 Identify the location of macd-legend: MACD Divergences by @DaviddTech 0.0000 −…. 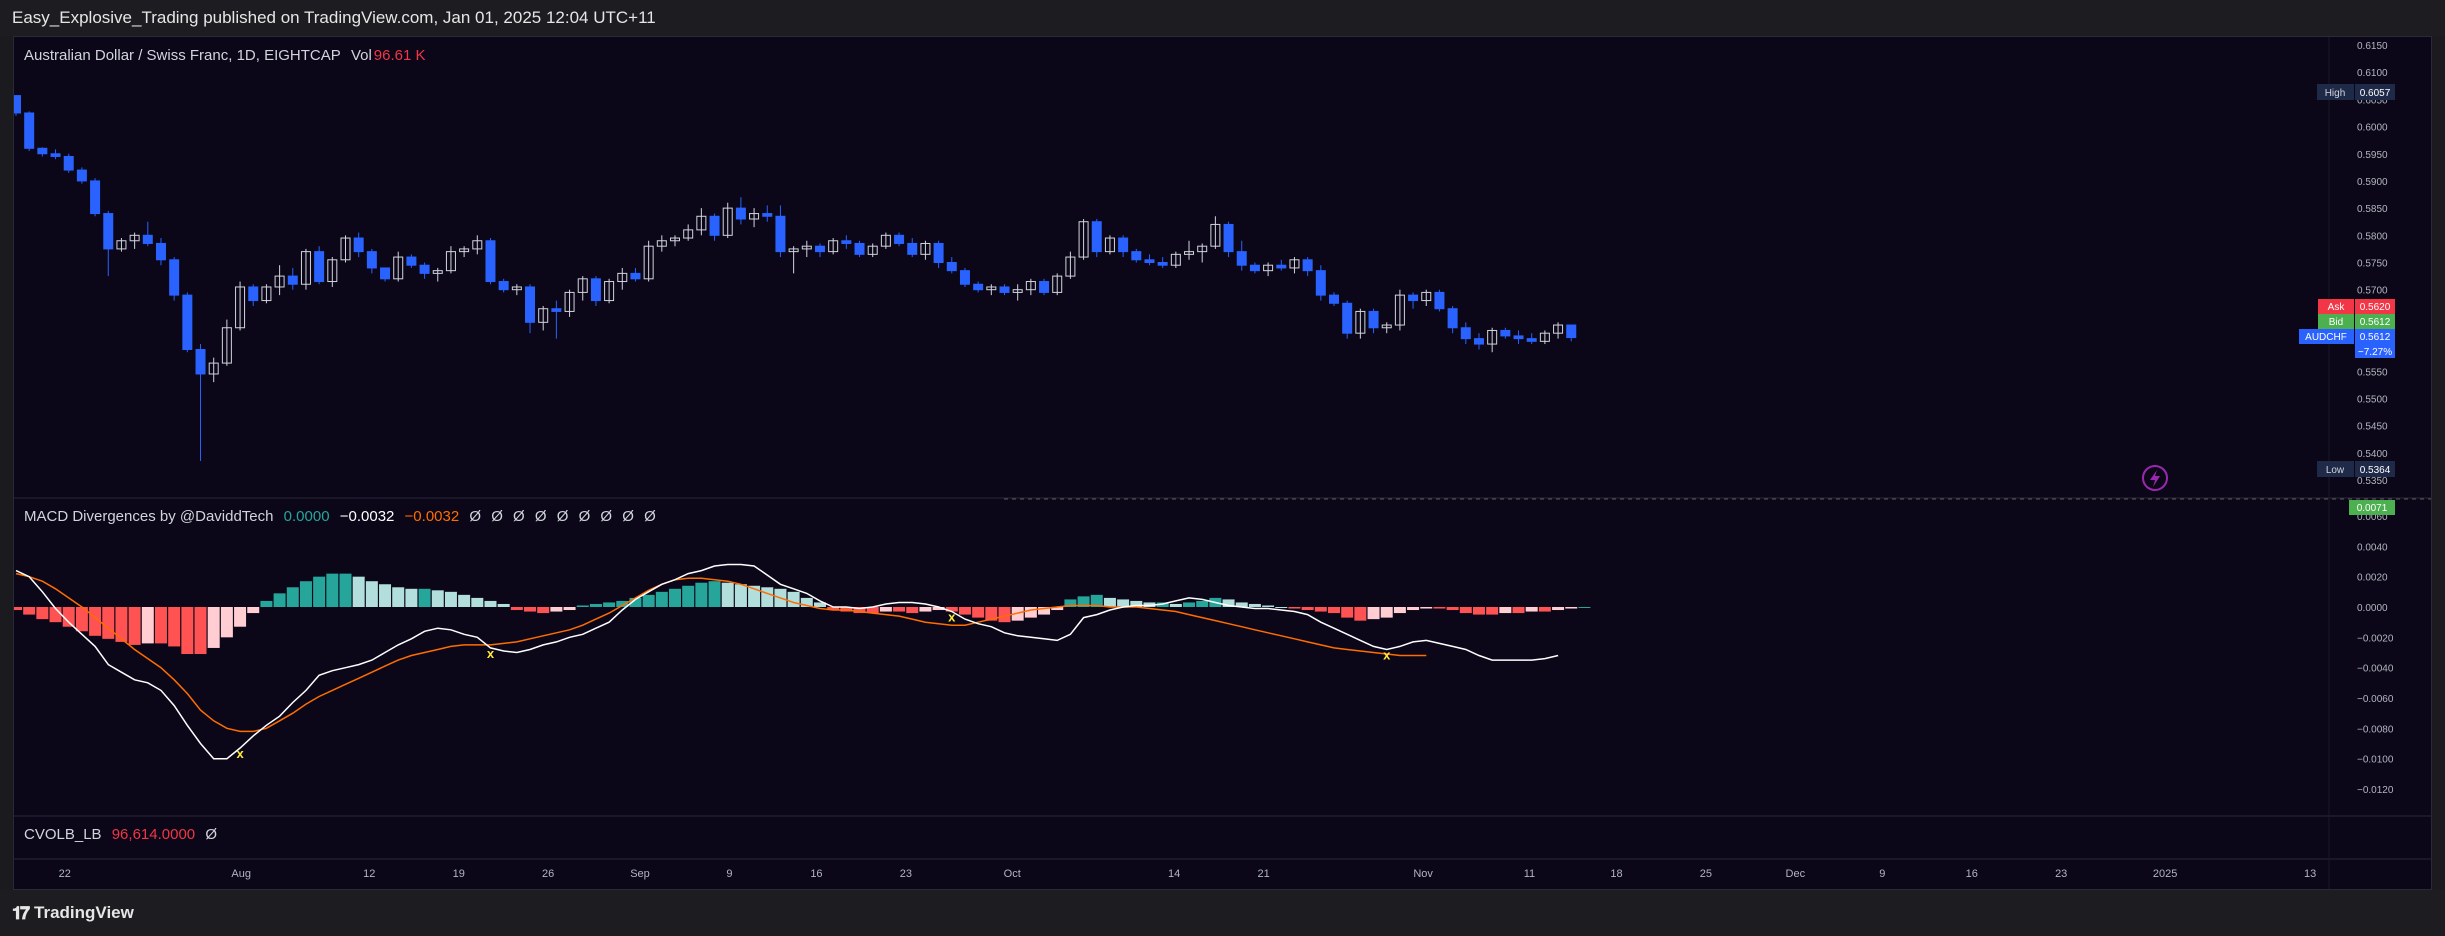
(343, 516).